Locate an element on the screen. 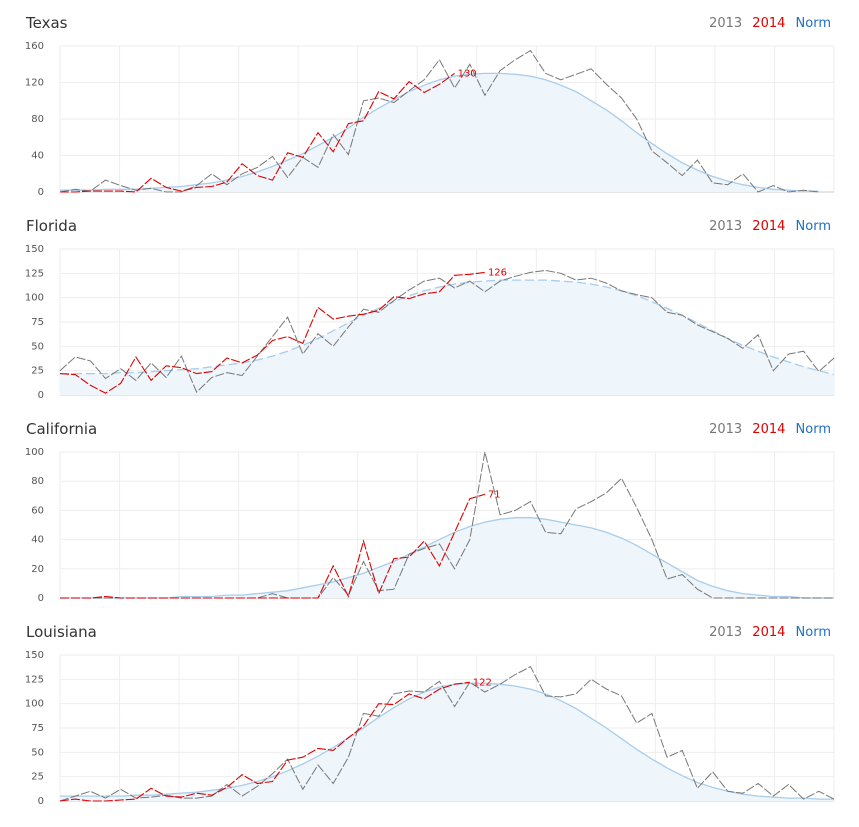  chart-title: Louisiana is located at coordinates (61, 632).